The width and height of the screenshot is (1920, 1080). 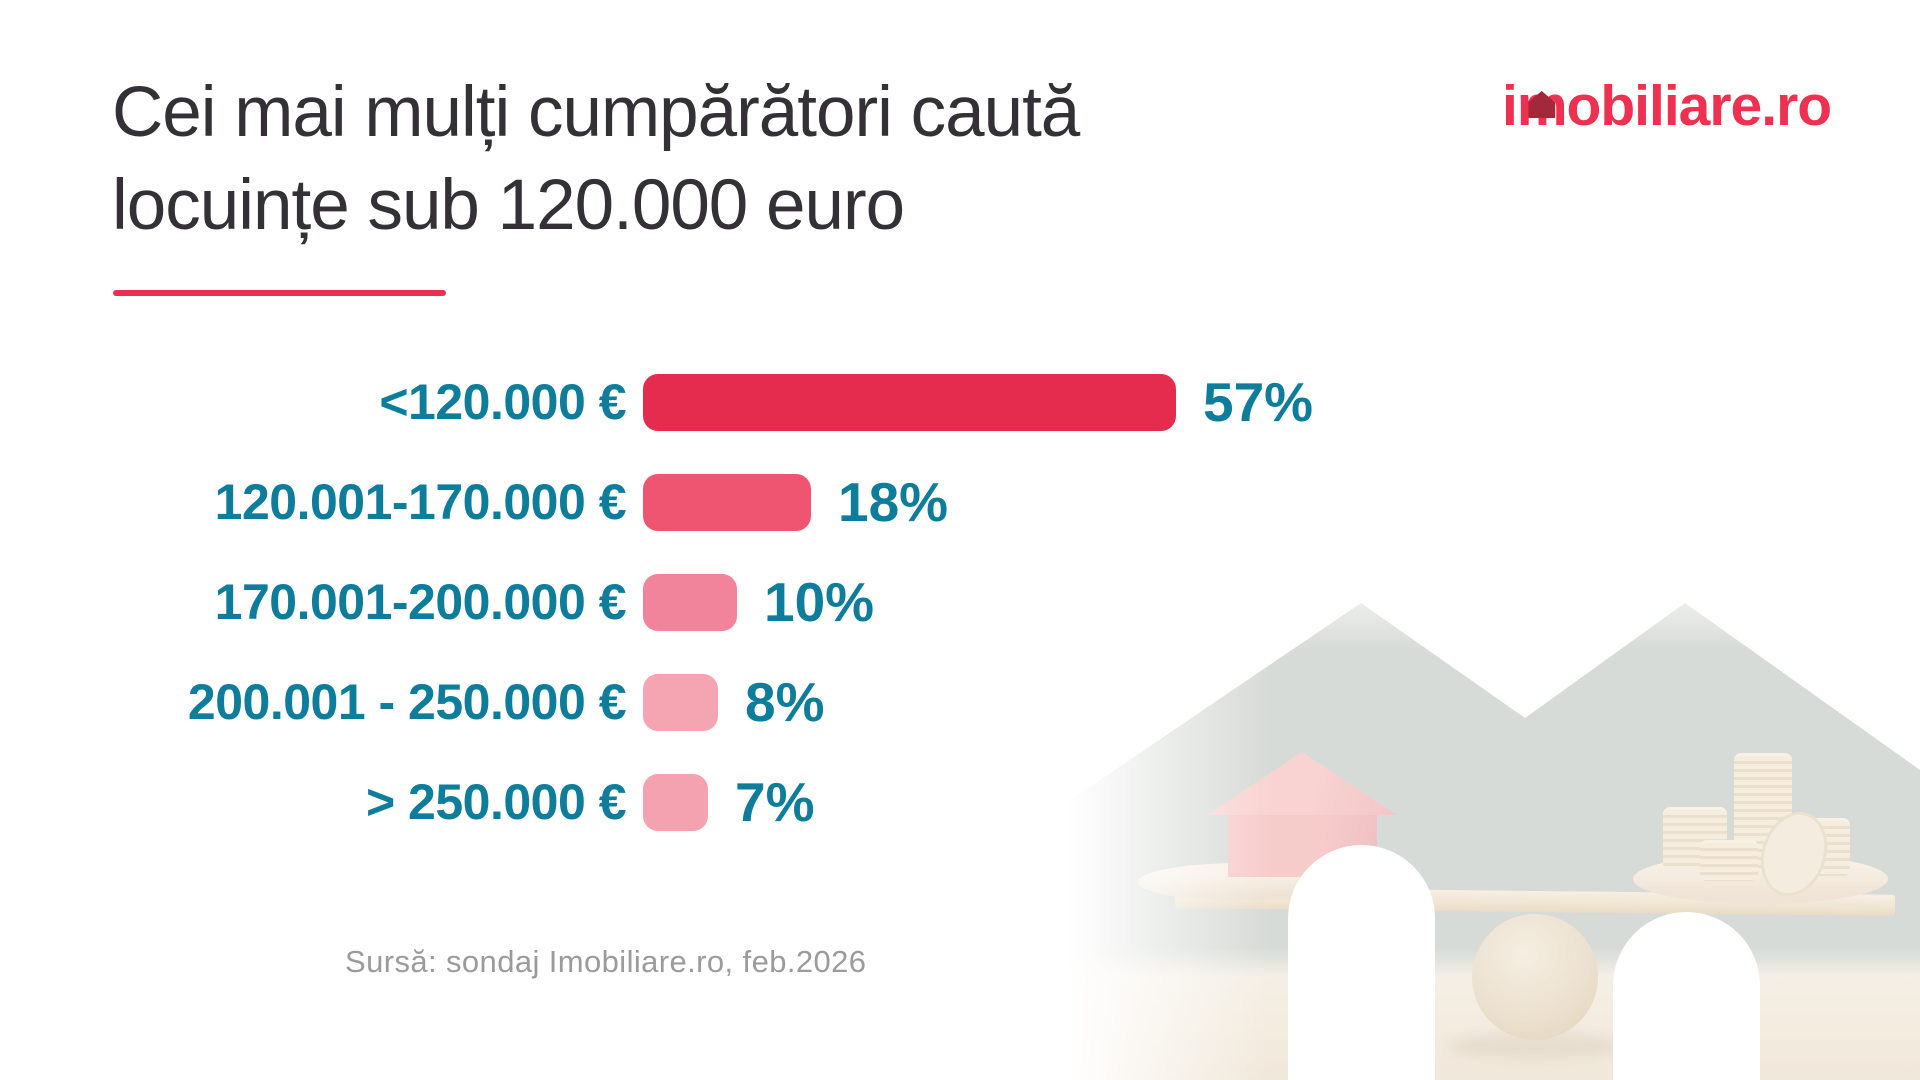 I want to click on source-note: Sursă: sondaj Imobiliare.ro, feb.2026, so click(x=606, y=961).